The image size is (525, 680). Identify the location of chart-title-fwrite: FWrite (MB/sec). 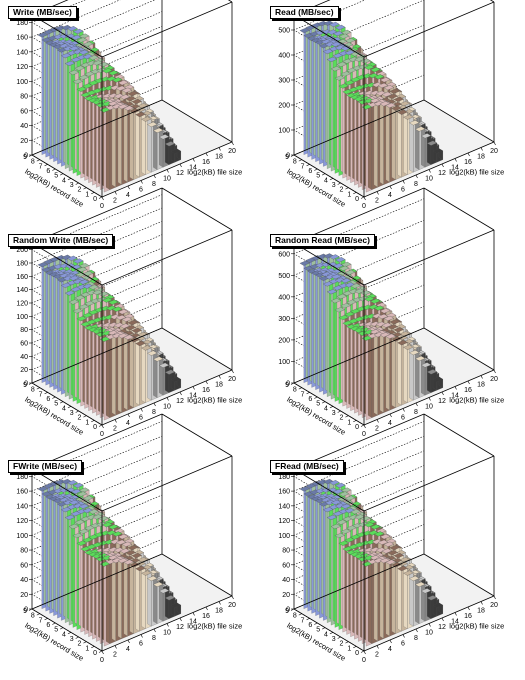
(45, 466).